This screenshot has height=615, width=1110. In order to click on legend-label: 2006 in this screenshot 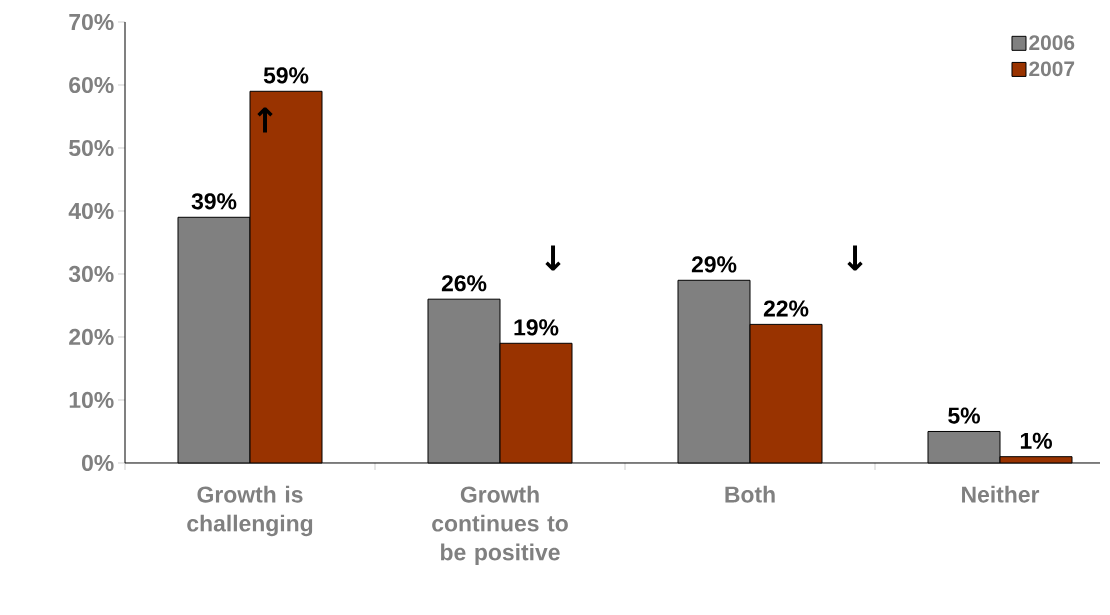, I will do `click(1052, 43)`.